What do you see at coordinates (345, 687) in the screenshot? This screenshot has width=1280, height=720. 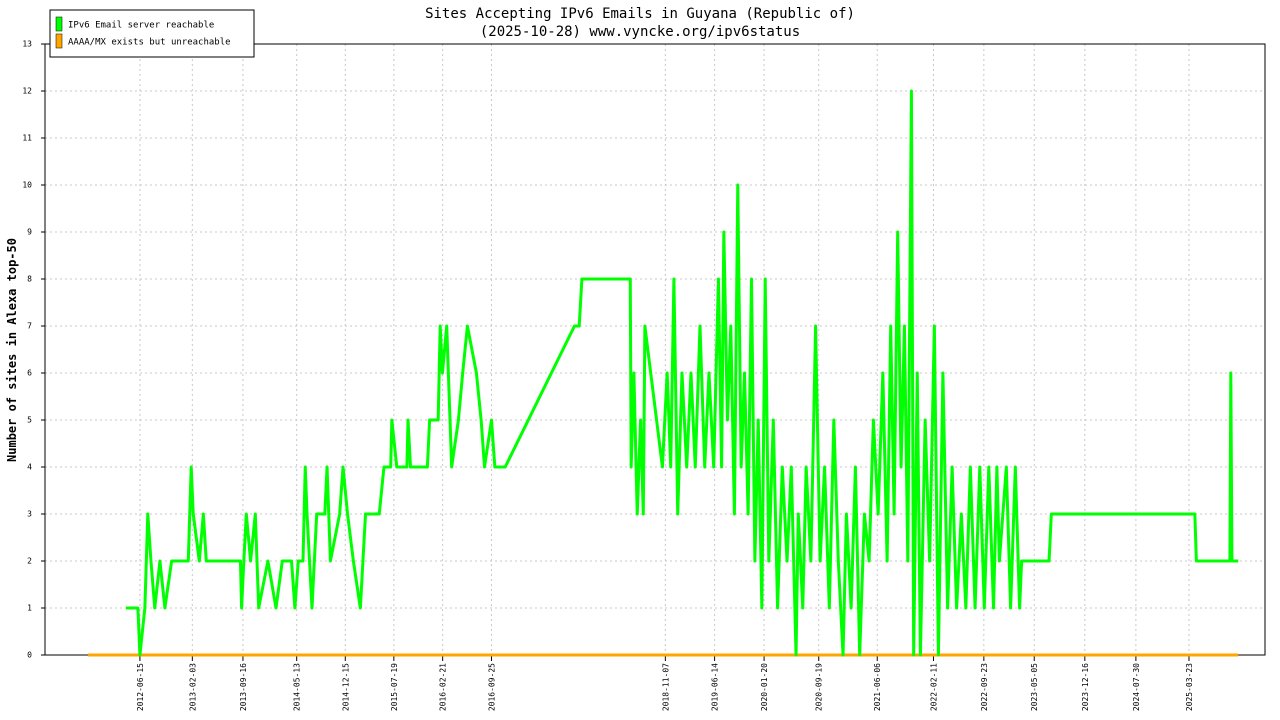 I see `x-tick-label: 2014-12-15` at bounding box center [345, 687].